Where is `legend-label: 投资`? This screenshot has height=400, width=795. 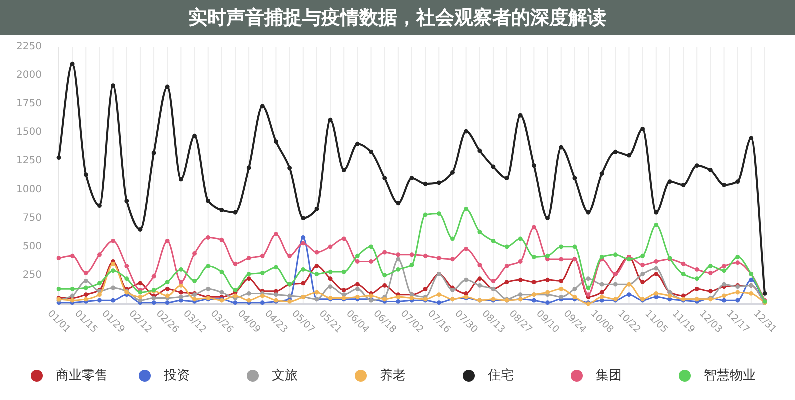 legend-label: 投资 is located at coordinates (176, 376).